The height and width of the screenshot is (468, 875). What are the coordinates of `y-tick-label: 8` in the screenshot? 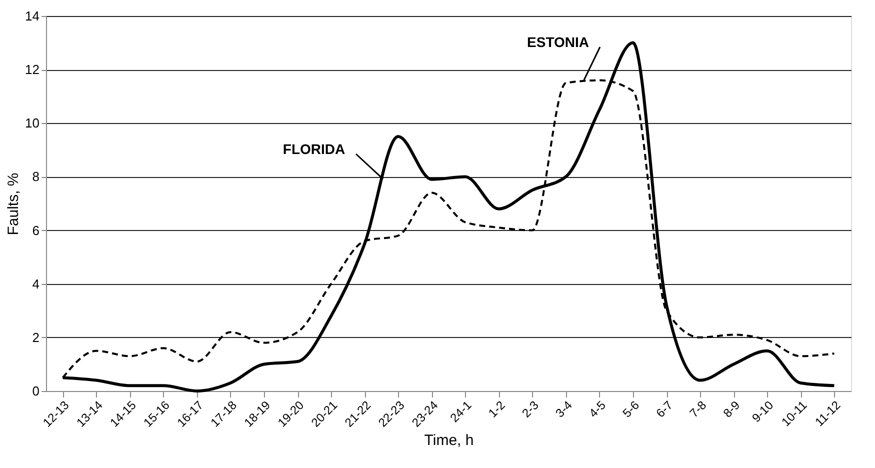 It's located at (36, 176).